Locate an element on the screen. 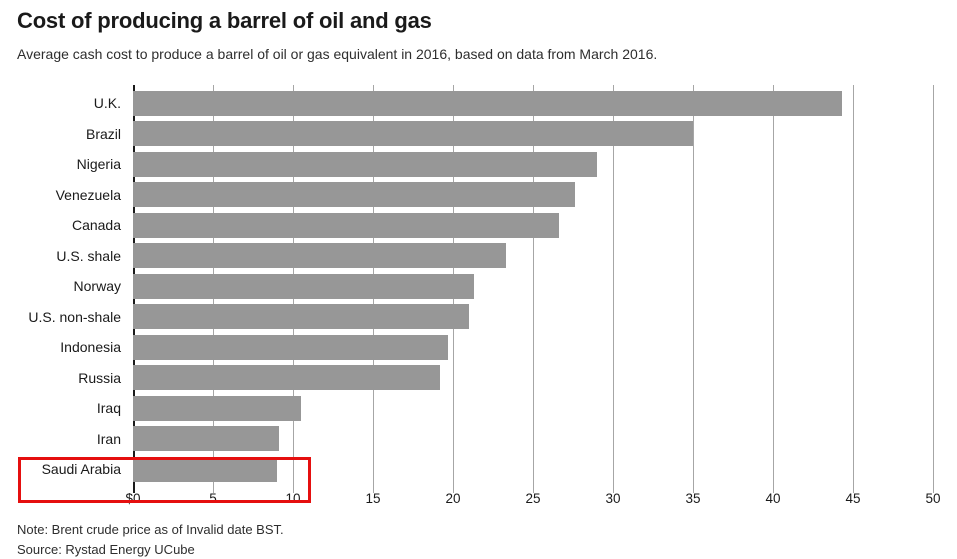 This screenshot has width=957, height=559. x-tick-label: $0 is located at coordinates (133, 498).